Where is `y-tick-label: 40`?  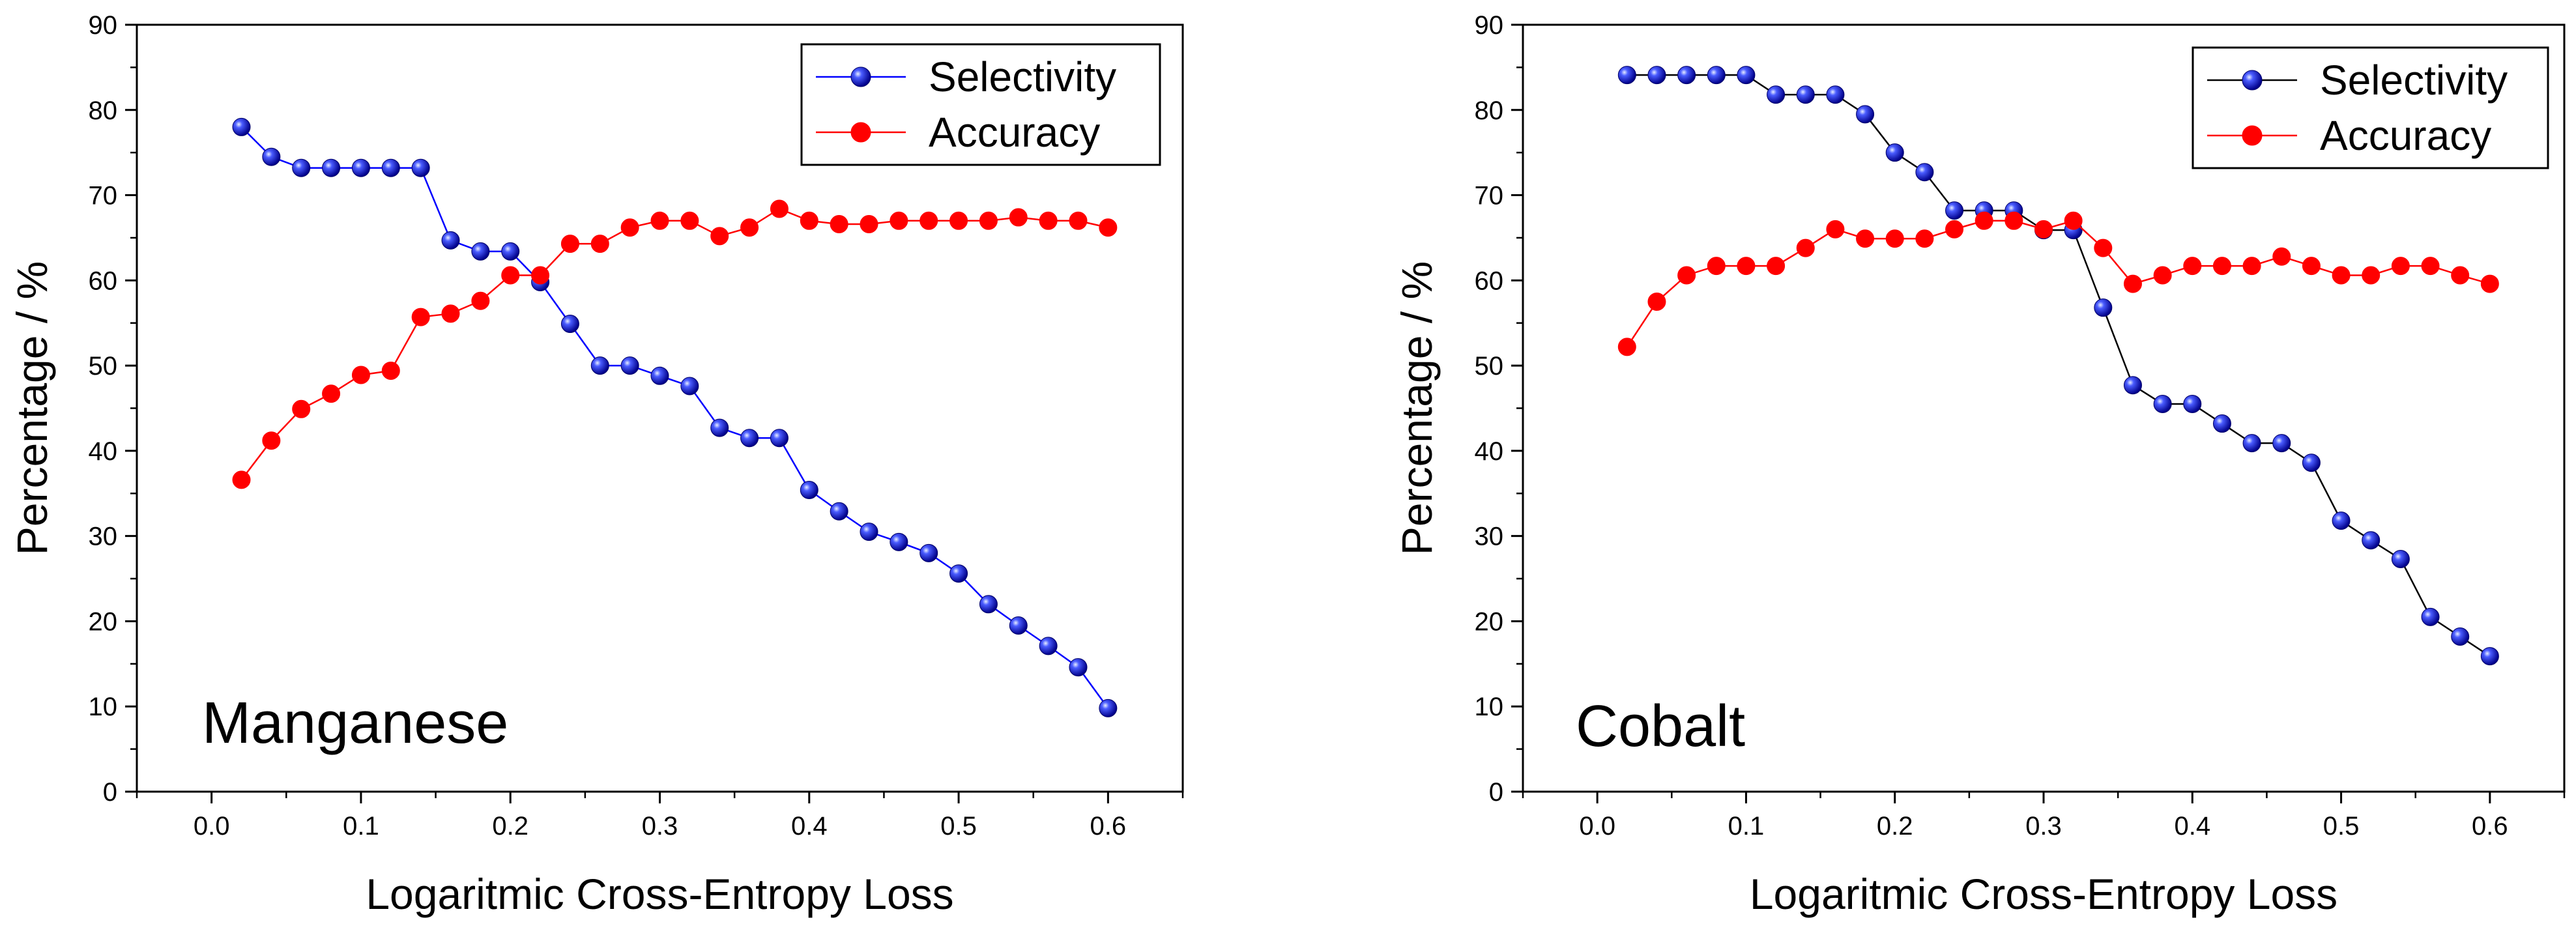 y-tick-label: 40 is located at coordinates (1489, 451).